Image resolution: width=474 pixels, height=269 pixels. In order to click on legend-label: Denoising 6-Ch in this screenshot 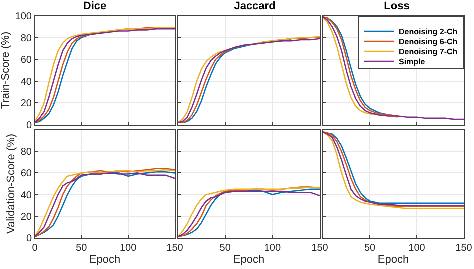, I will do `click(428, 42)`.